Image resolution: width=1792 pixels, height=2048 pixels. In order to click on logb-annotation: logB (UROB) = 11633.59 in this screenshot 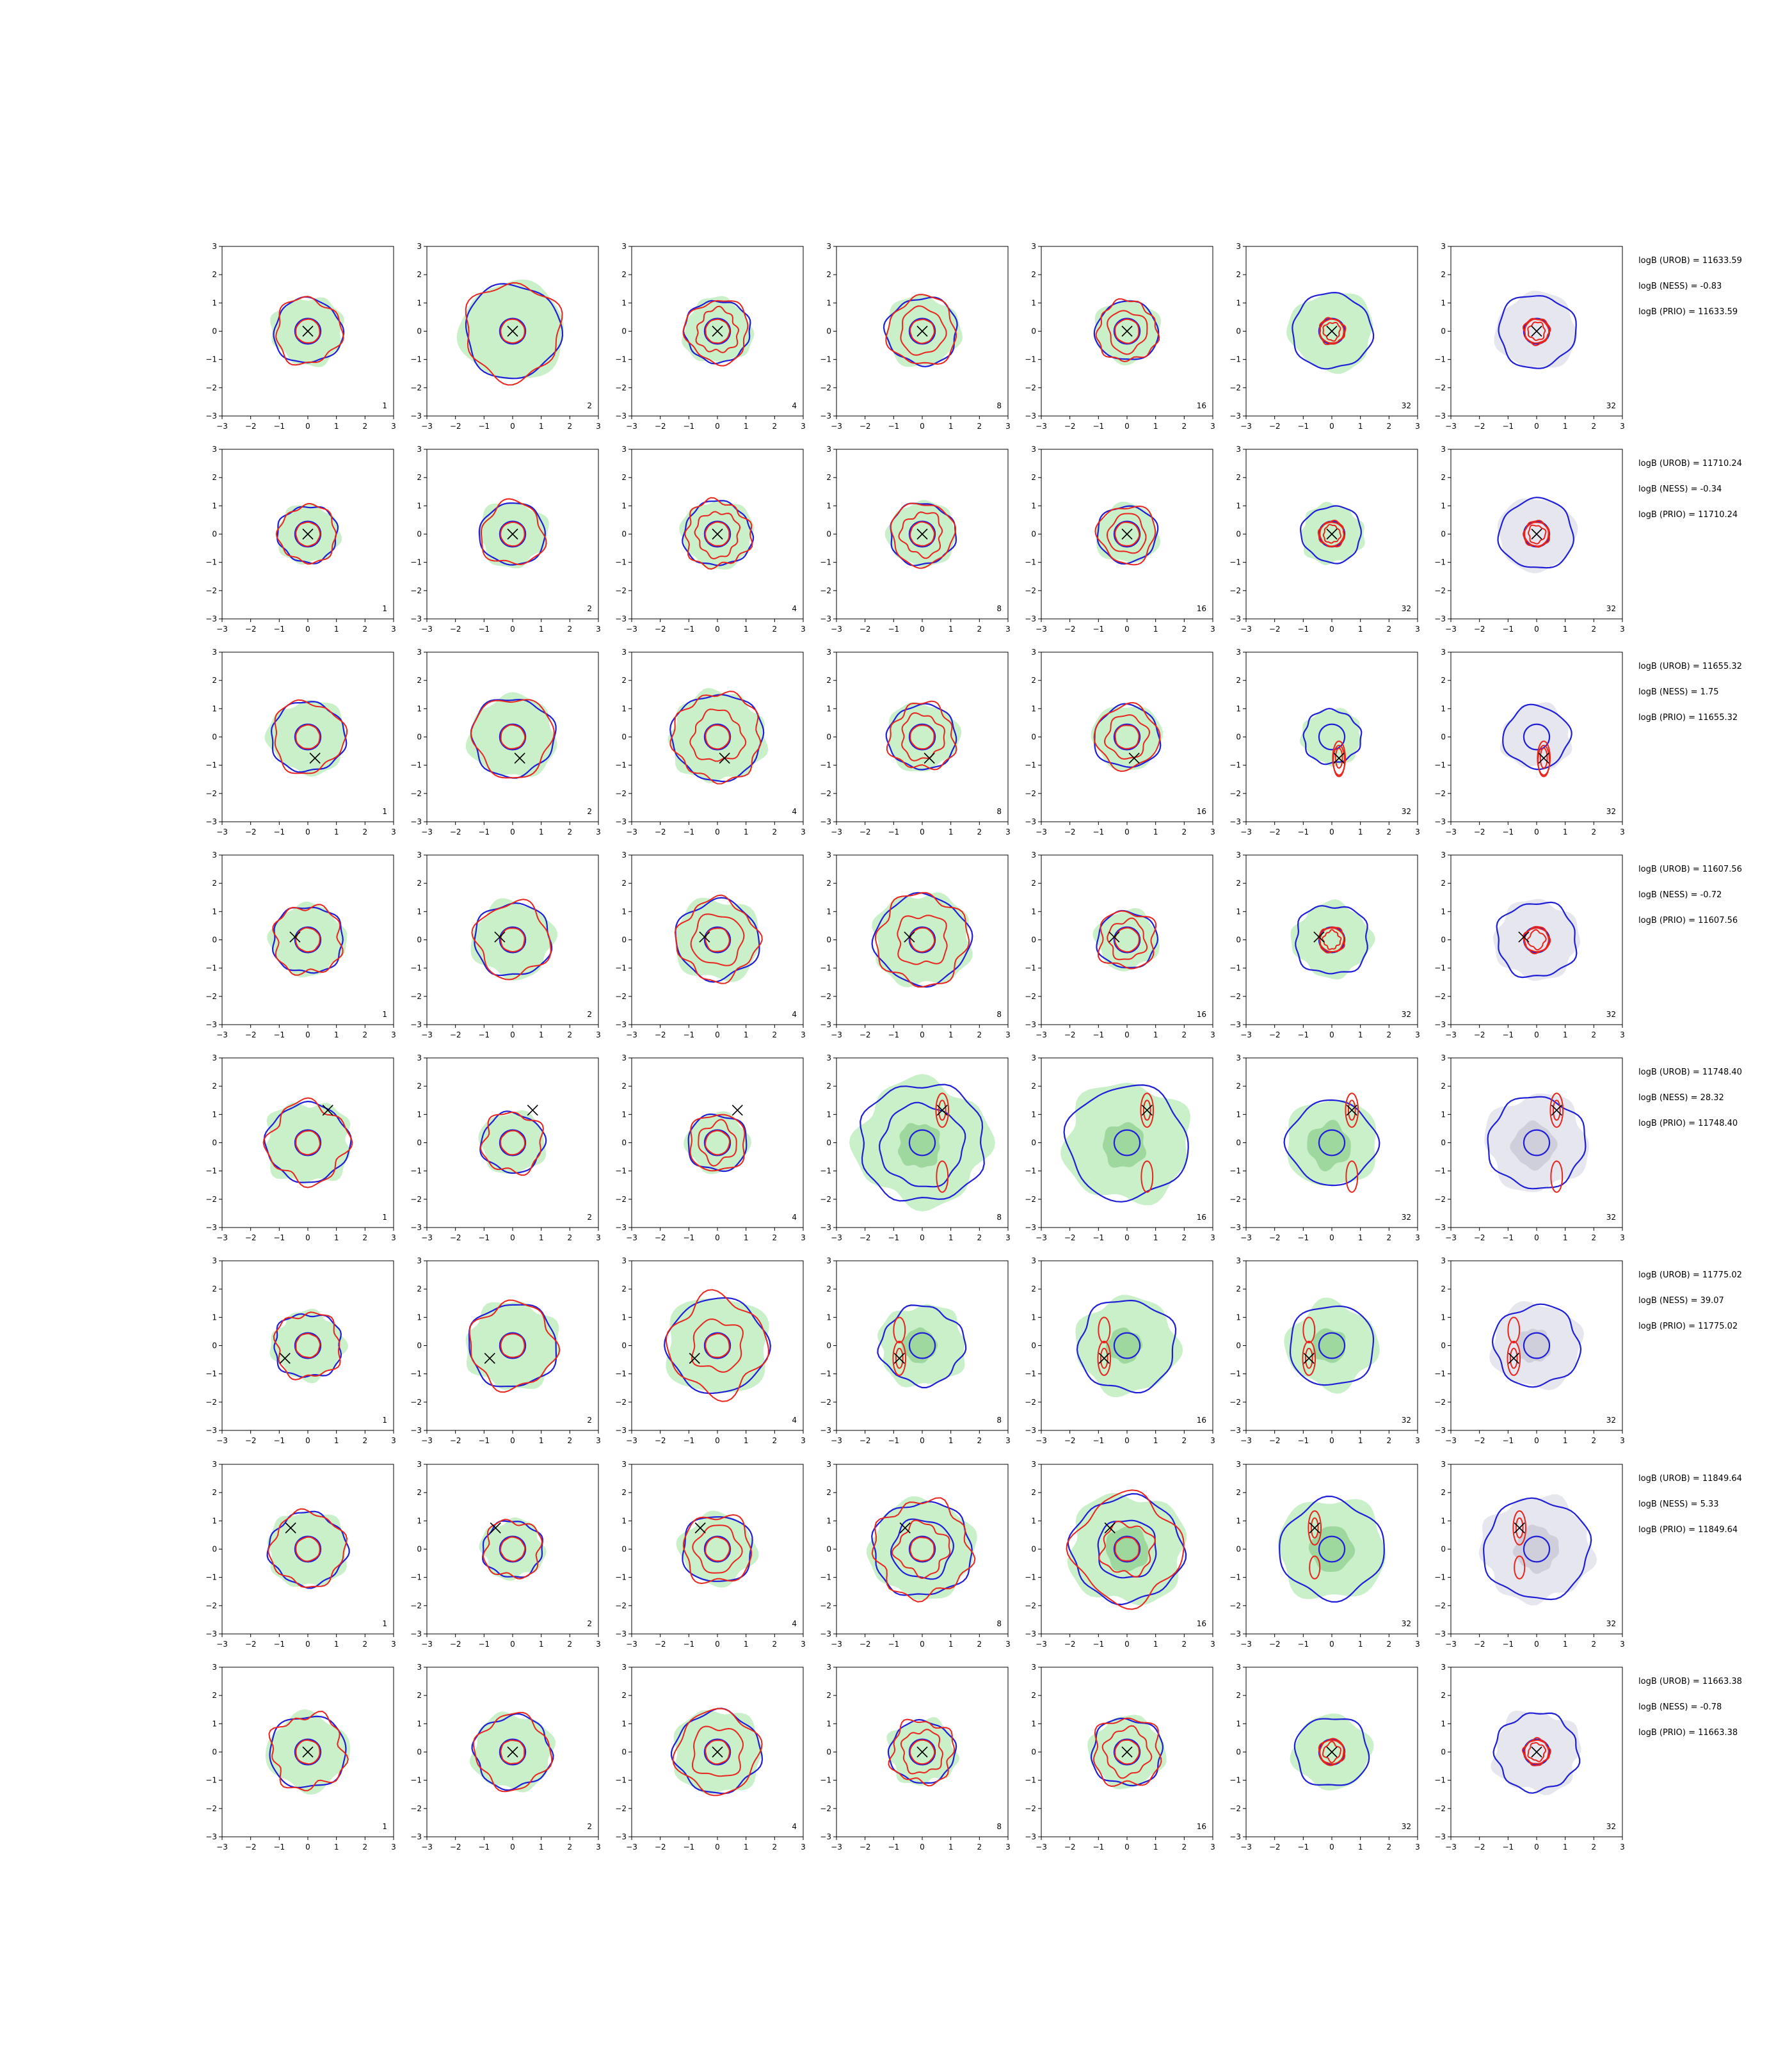, I will do `click(1690, 261)`.